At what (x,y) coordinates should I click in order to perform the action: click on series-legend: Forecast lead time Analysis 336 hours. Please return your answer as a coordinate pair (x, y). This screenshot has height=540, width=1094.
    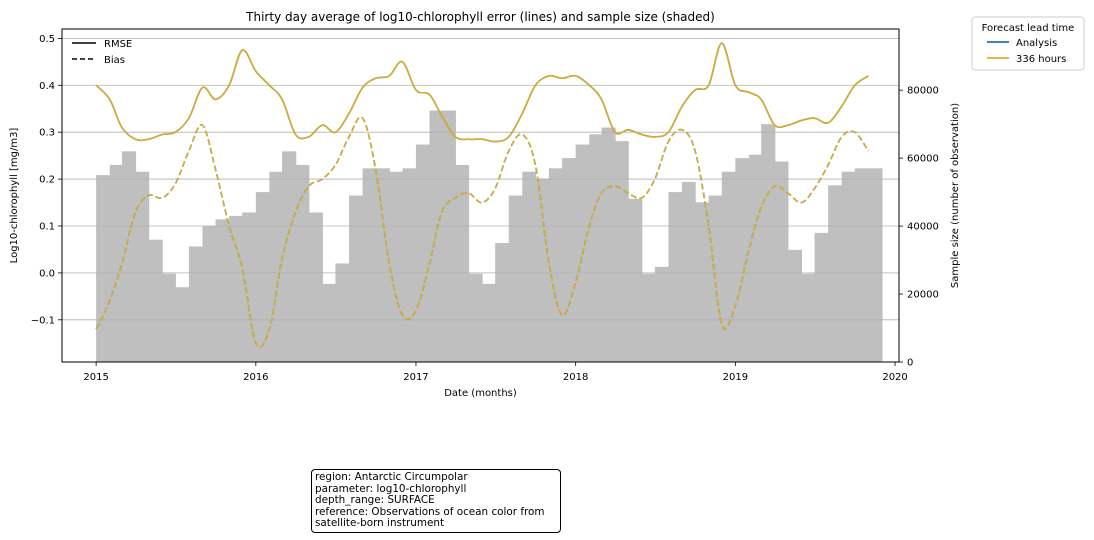
    Looking at the image, I should click on (1028, 43).